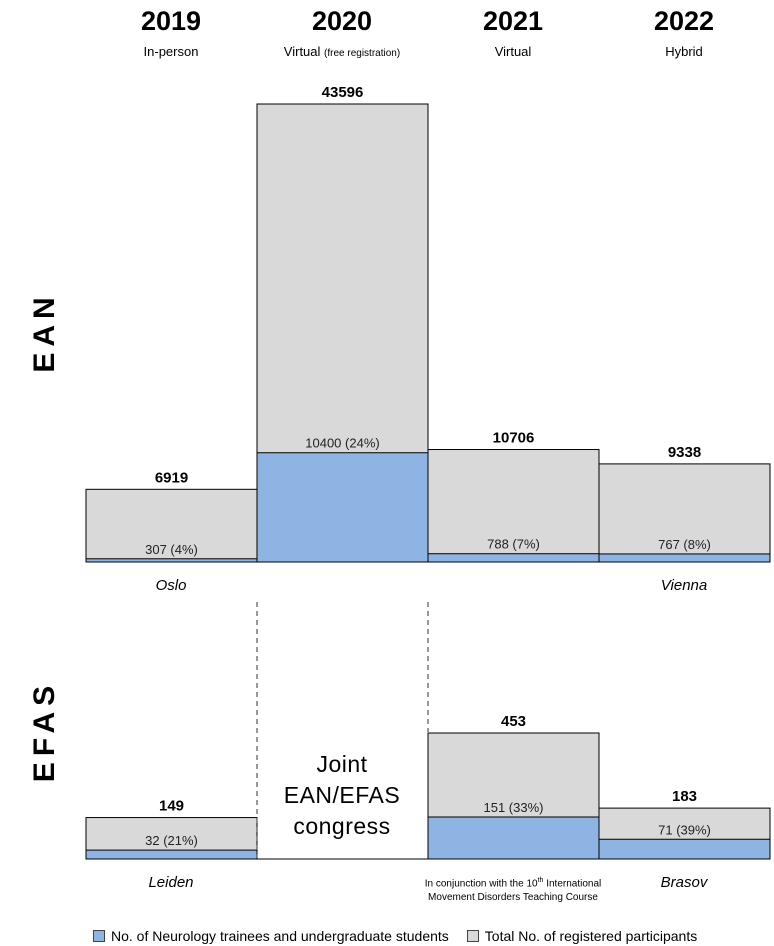 The height and width of the screenshot is (946, 774). What do you see at coordinates (684, 829) in the screenshot?
I see `efas-trainee-label-2022: 71 (39%)` at bounding box center [684, 829].